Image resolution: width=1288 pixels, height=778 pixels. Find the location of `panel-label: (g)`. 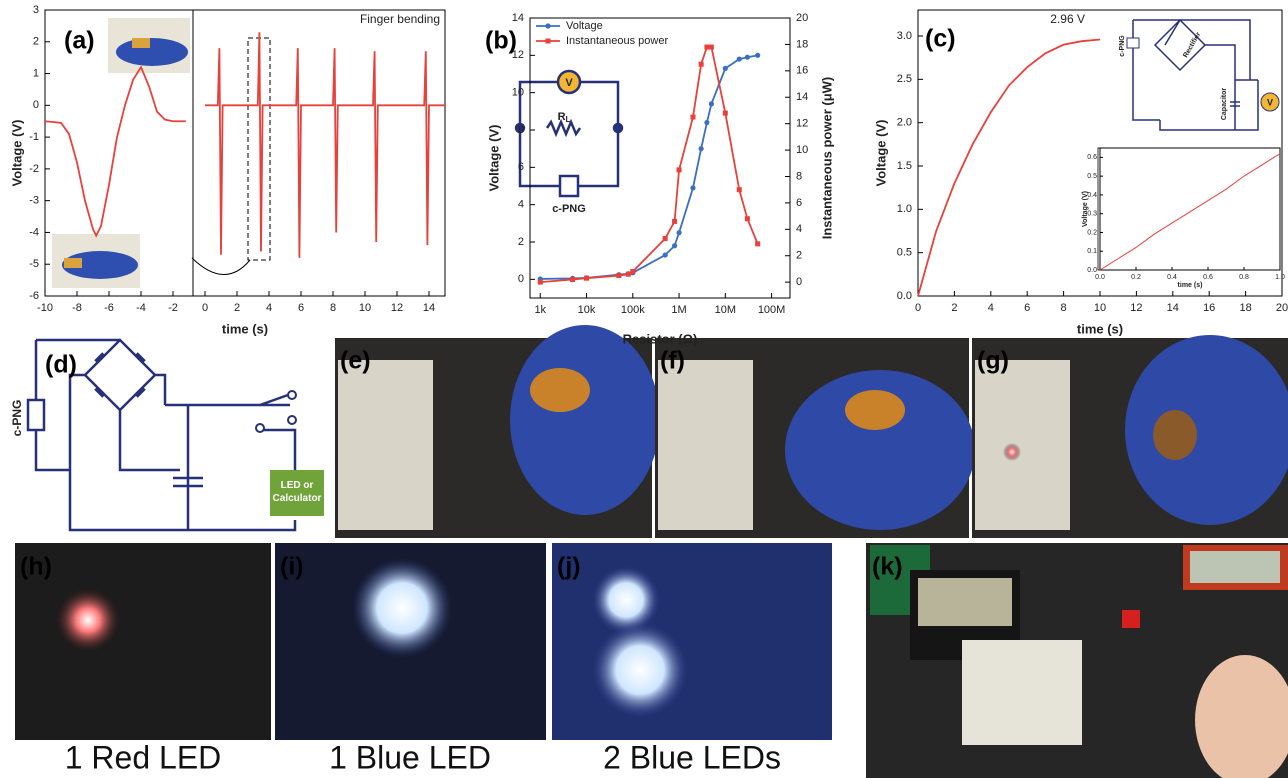

panel-label: (g) is located at coordinates (993, 361).